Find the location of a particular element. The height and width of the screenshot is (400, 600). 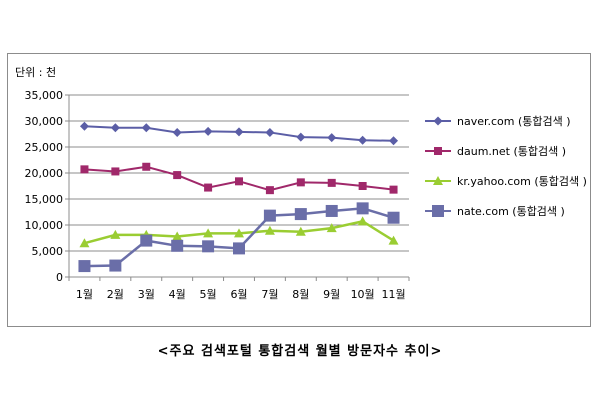

y-tick-label: 15,000 is located at coordinates (44, 199).